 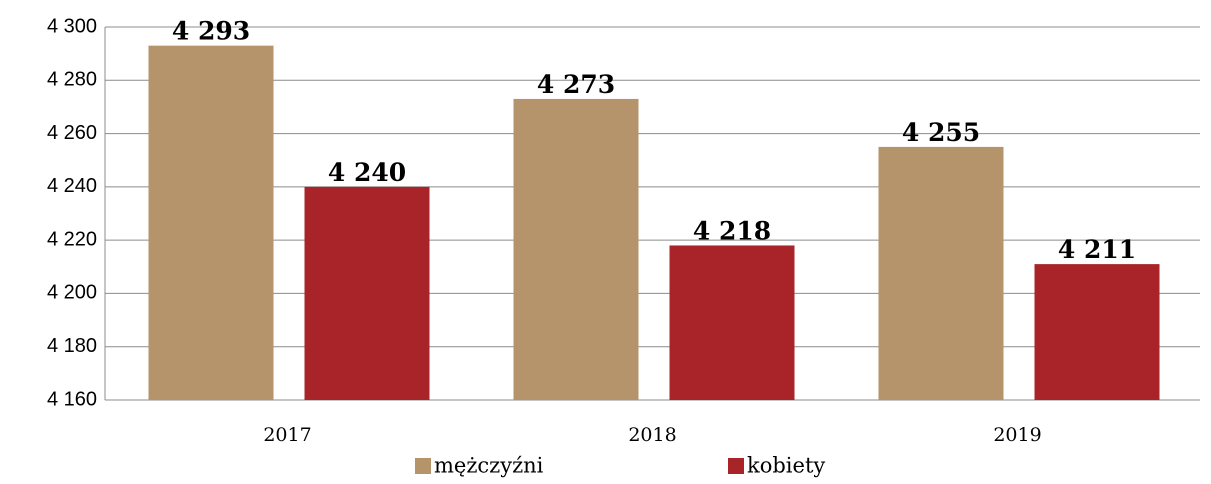 What do you see at coordinates (786, 466) in the screenshot?
I see `legend-label: kobiety` at bounding box center [786, 466].